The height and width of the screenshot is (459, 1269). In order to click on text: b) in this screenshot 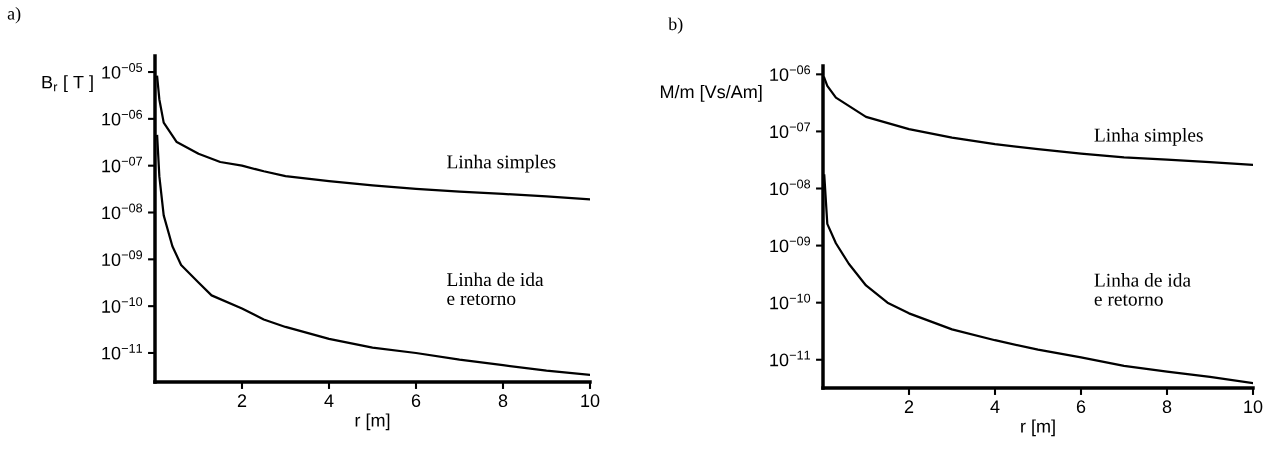, I will do `click(675, 25)`.